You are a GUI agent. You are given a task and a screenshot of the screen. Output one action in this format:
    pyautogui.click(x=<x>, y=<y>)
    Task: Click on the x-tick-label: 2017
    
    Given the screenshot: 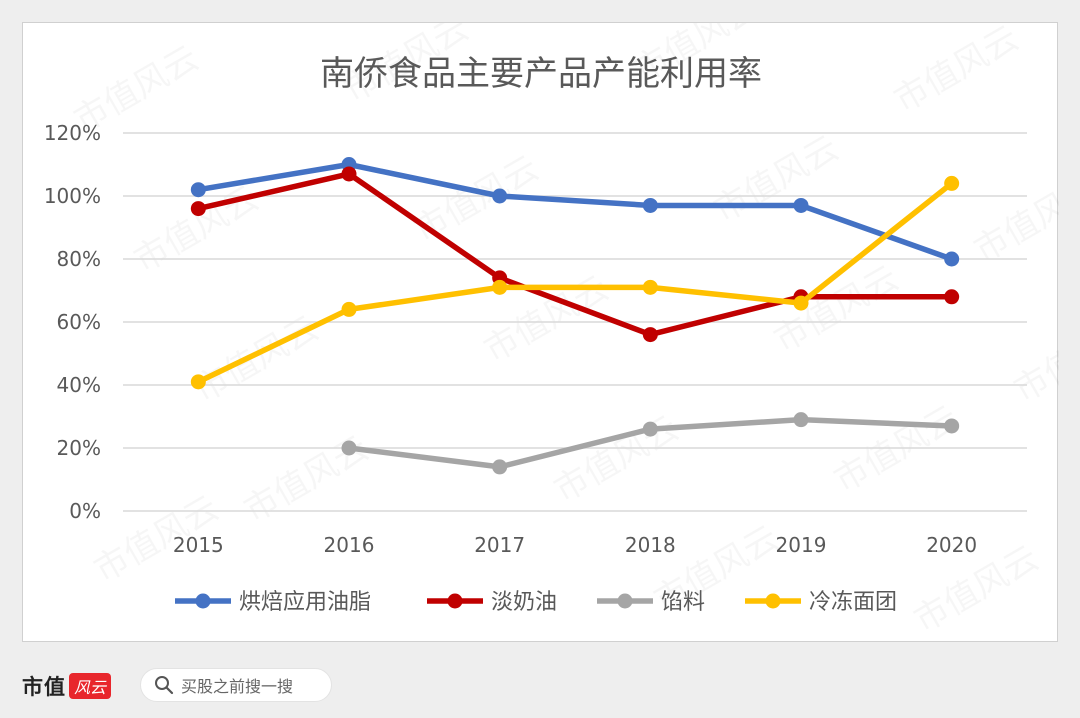 What is the action you would take?
    pyautogui.click(x=499, y=545)
    